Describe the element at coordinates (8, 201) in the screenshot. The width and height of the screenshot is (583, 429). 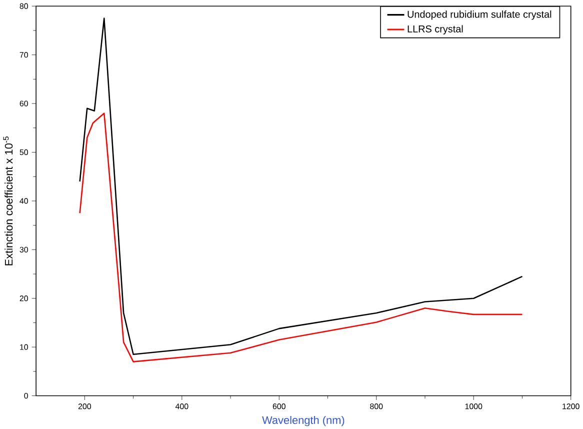
I see `y-axis-title: Extinction coefficient x 10$^{-5}$` at that location.